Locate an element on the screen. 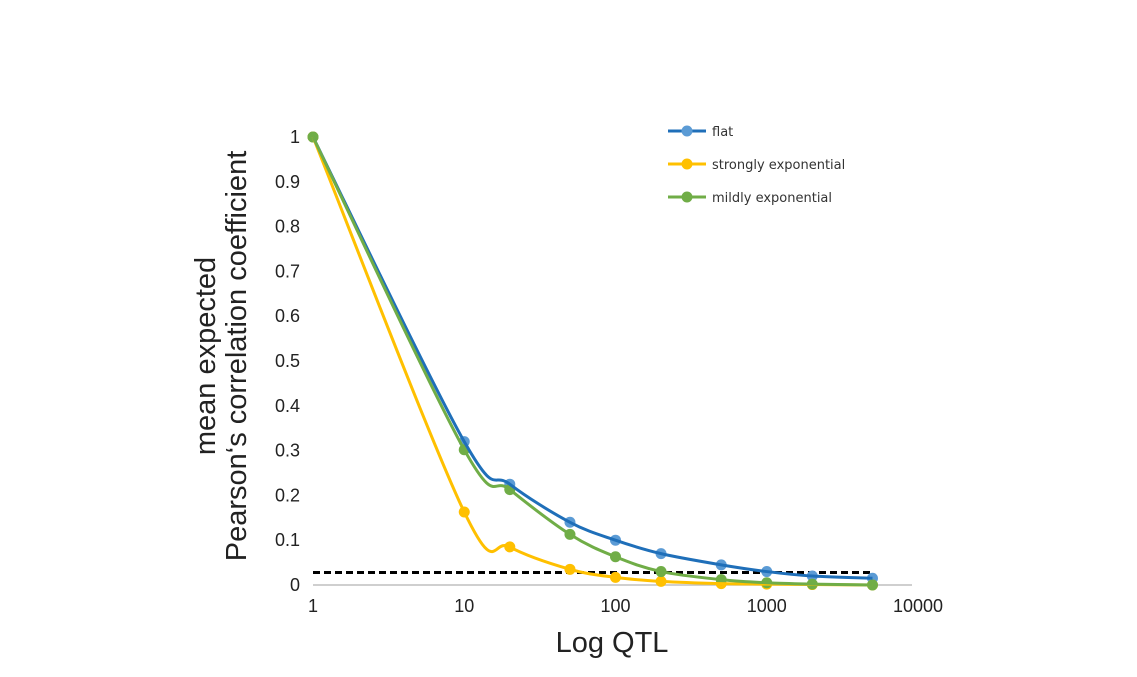 The height and width of the screenshot is (677, 1137). x-tick-labels: 1 10 100 1000 10000 is located at coordinates (625, 606).